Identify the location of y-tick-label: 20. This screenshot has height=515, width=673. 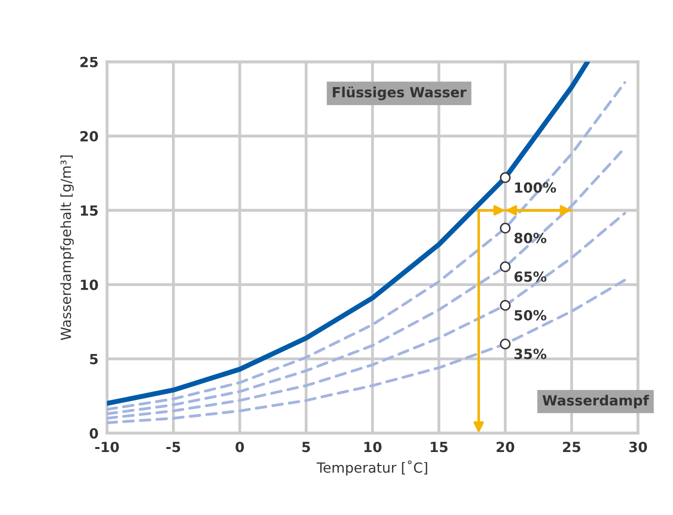
(89, 136).